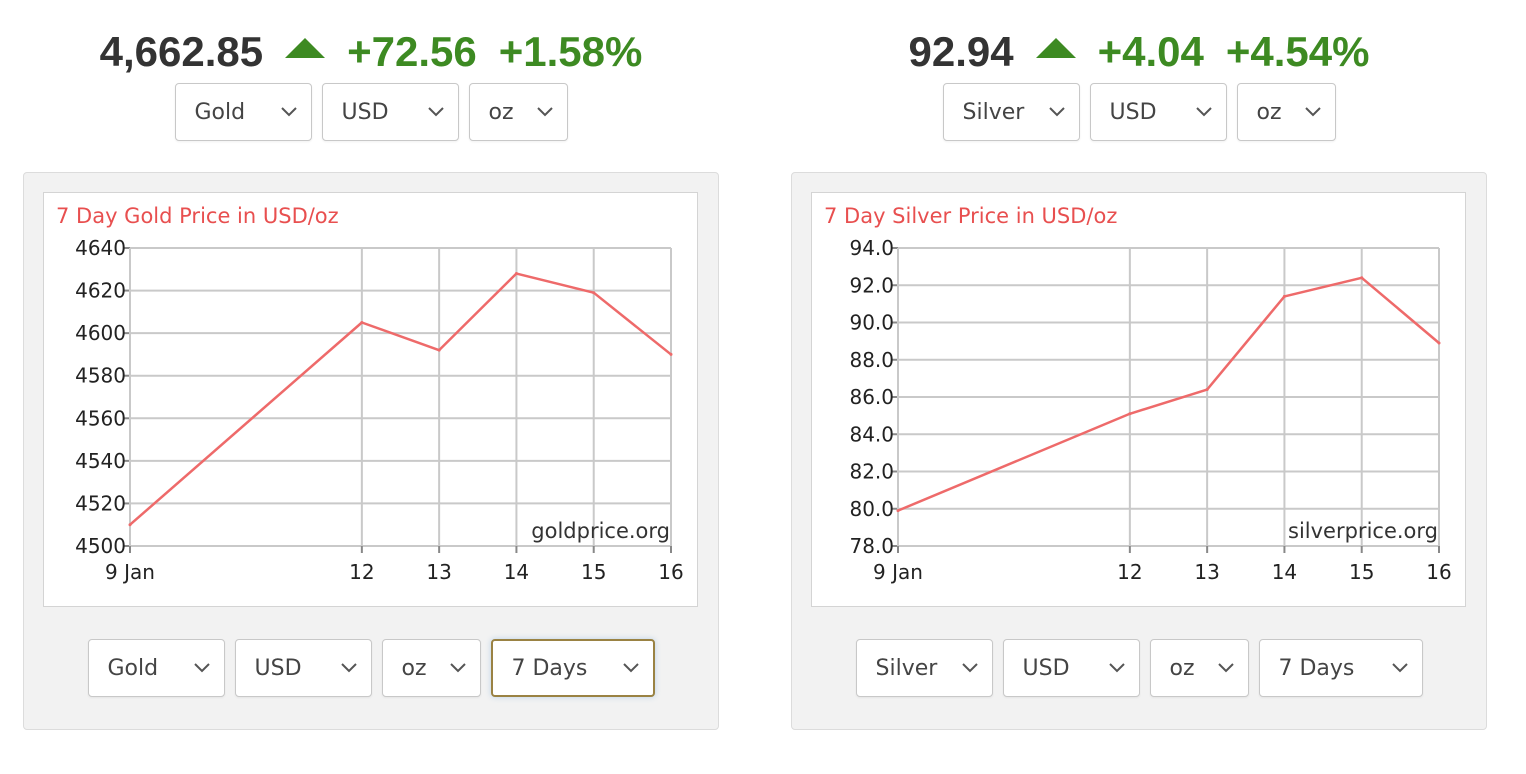  Describe the element at coordinates (970, 216) in the screenshot. I see `silver-chart-title: 7 Day Silver Price in USD/oz` at that location.